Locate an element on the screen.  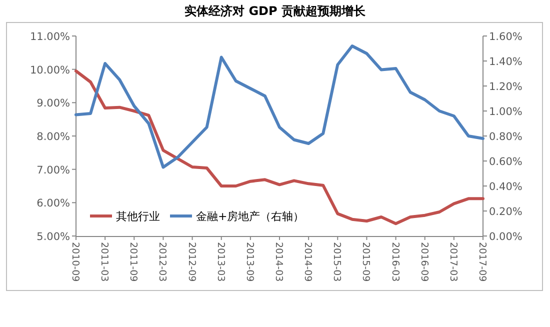
x-tick-label: 2015-09 is located at coordinates (366, 262).